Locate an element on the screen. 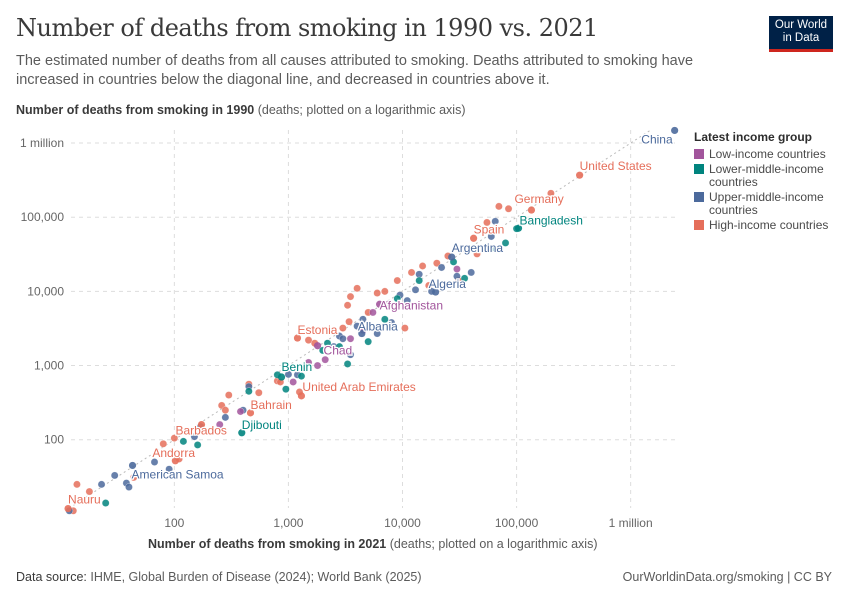  legend-item-lower-middle-income: Lower-middle-income countries is located at coordinates (769, 176).